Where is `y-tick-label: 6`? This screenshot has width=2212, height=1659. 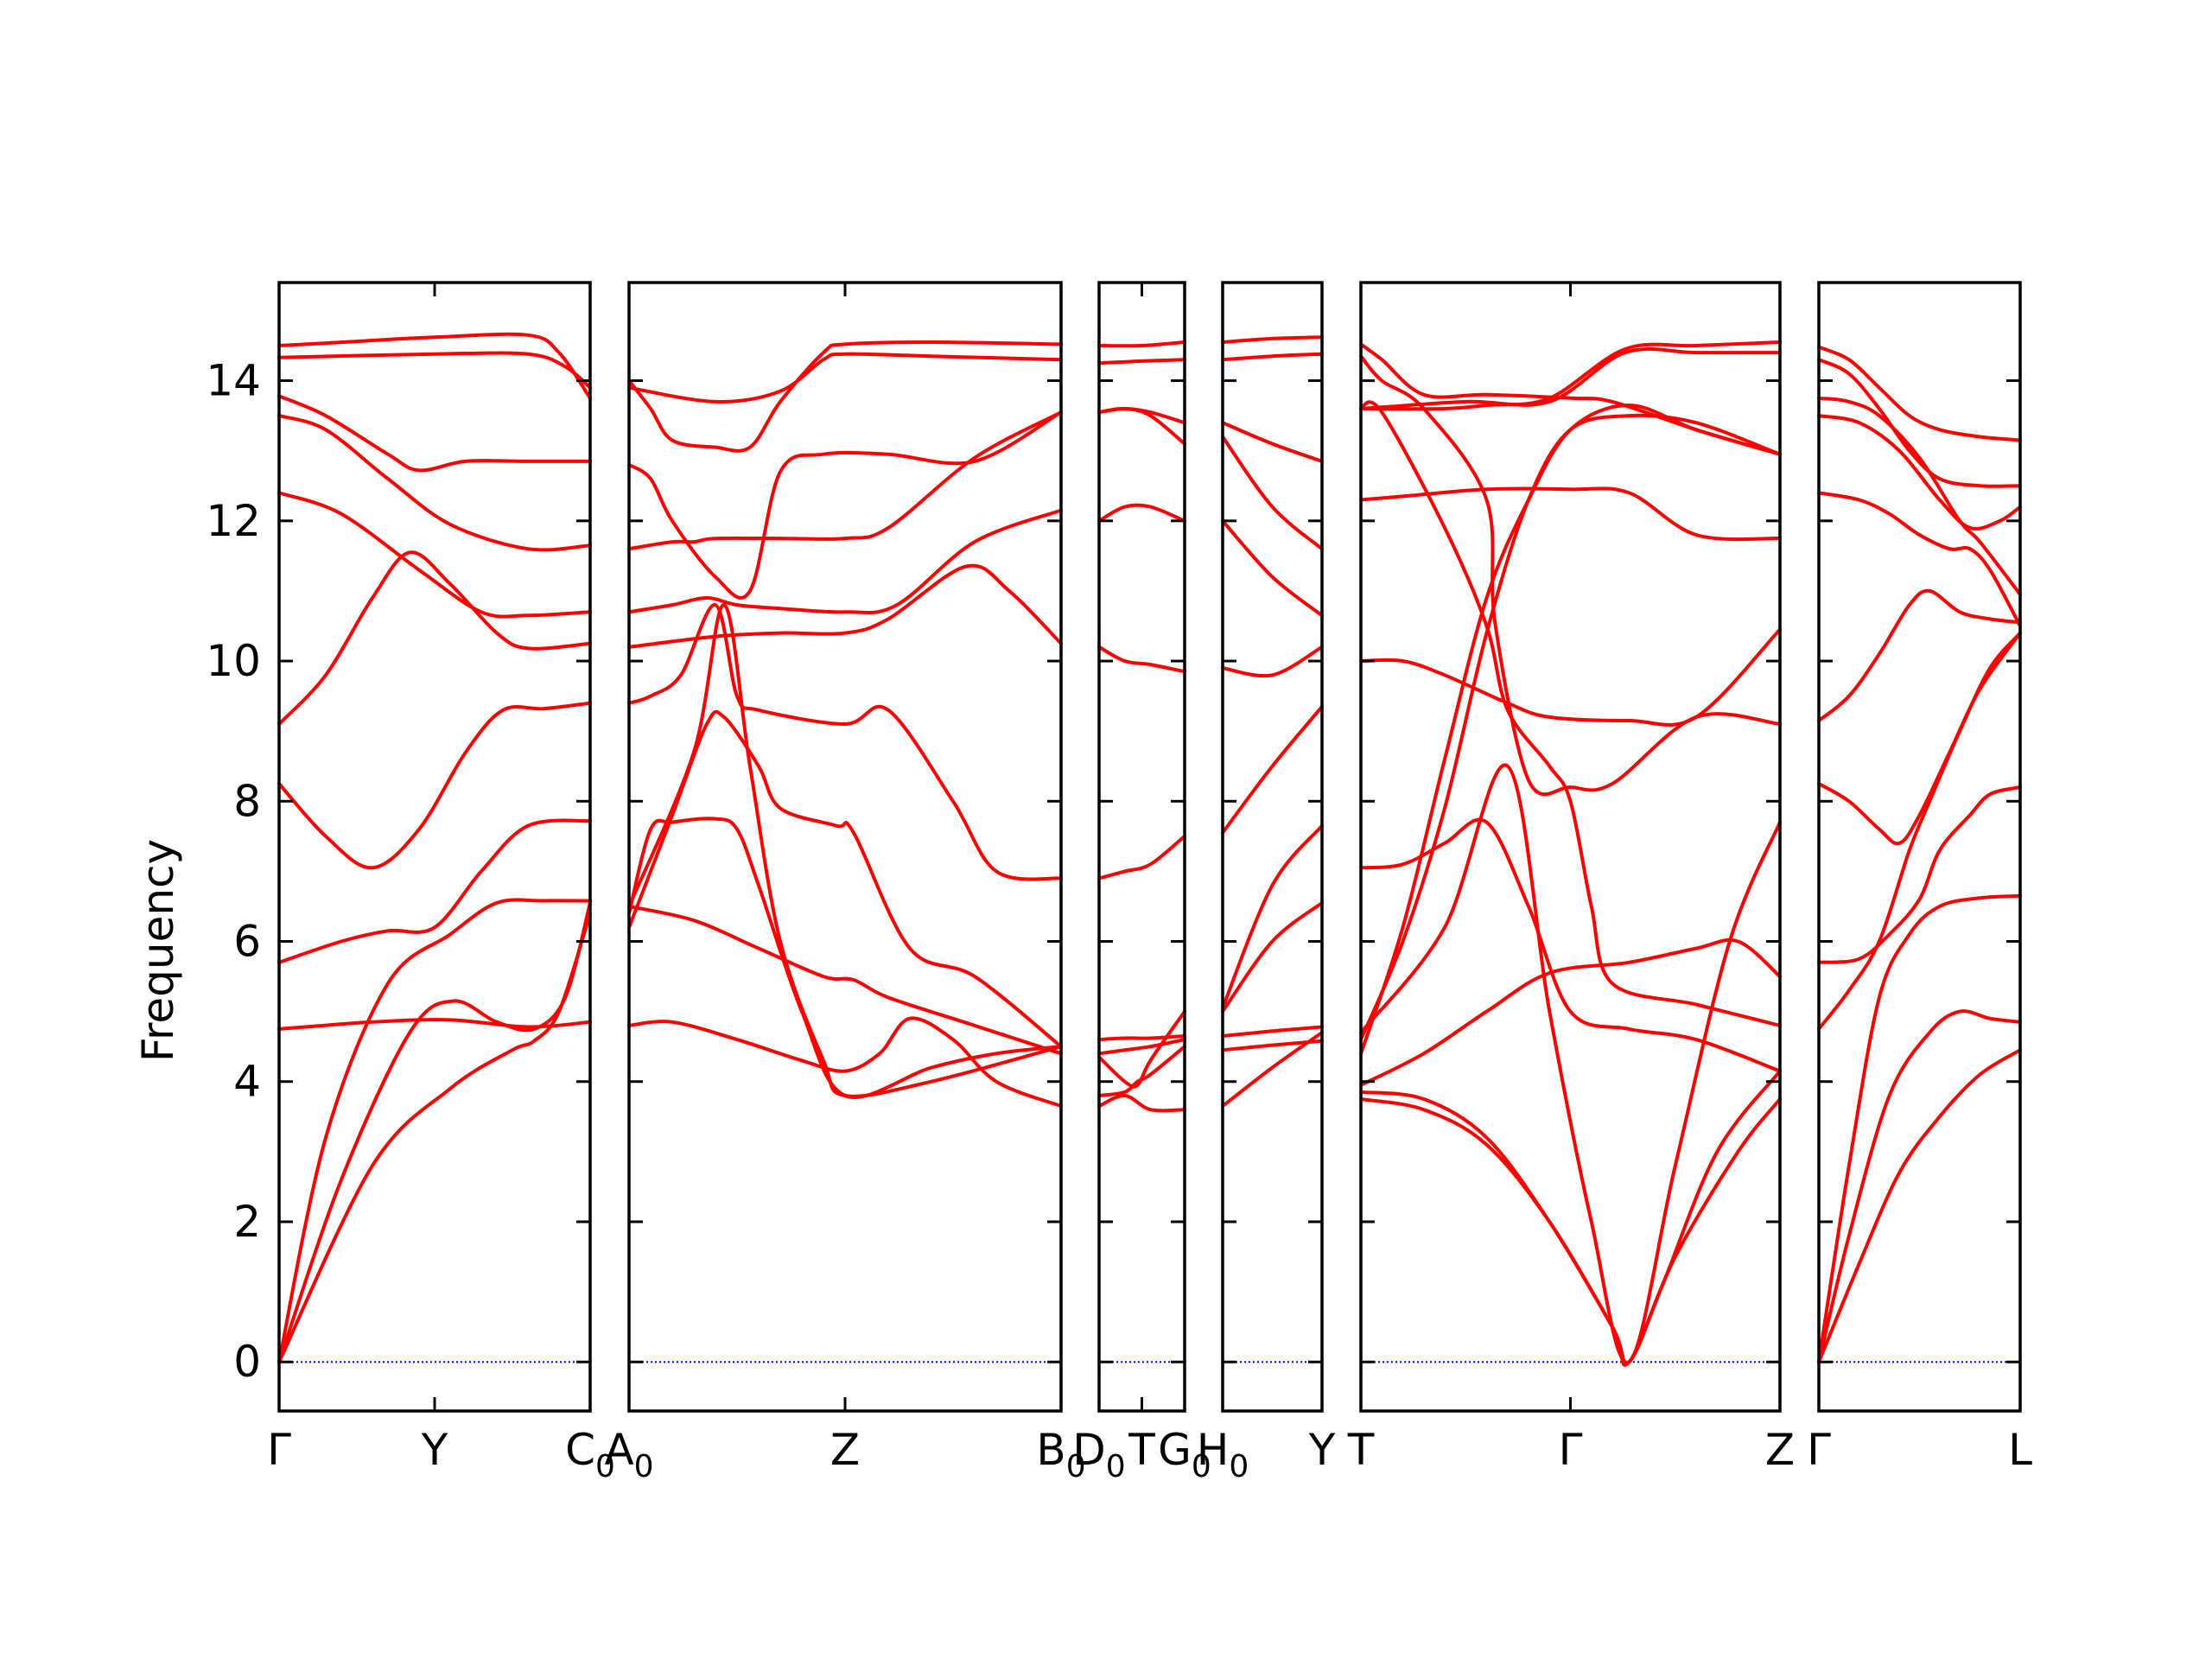 y-tick-label: 6 is located at coordinates (247, 942).